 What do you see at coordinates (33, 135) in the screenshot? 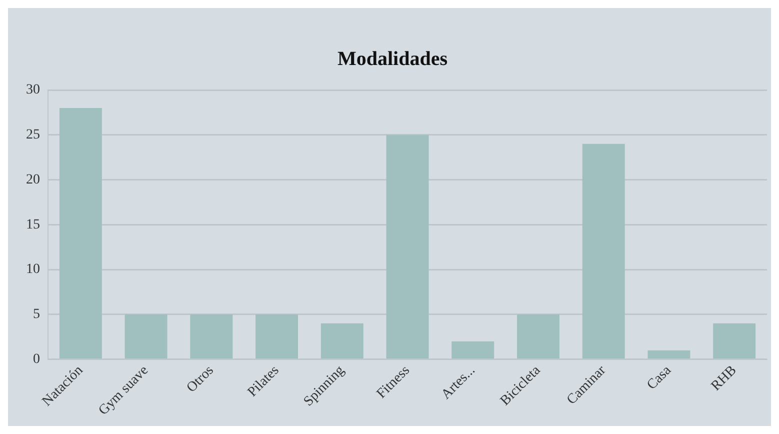
I see `y-tick-label: 25` at bounding box center [33, 135].